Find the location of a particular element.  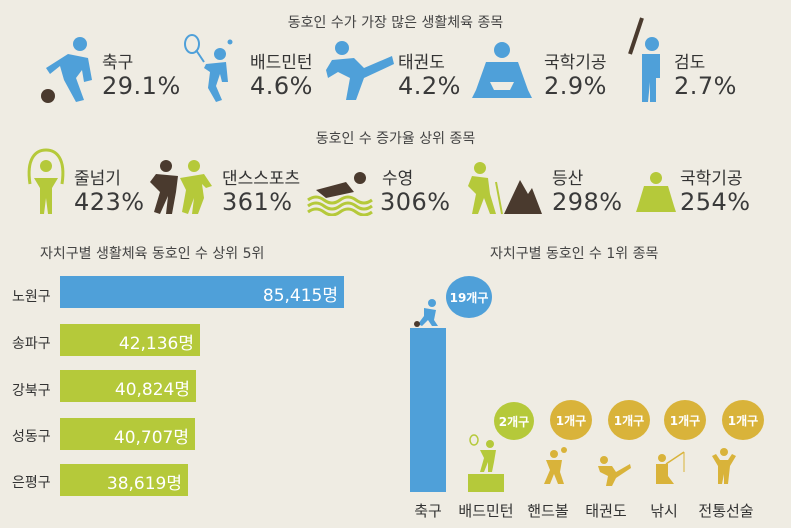

district-value: 40,707명 is located at coordinates (151, 438).